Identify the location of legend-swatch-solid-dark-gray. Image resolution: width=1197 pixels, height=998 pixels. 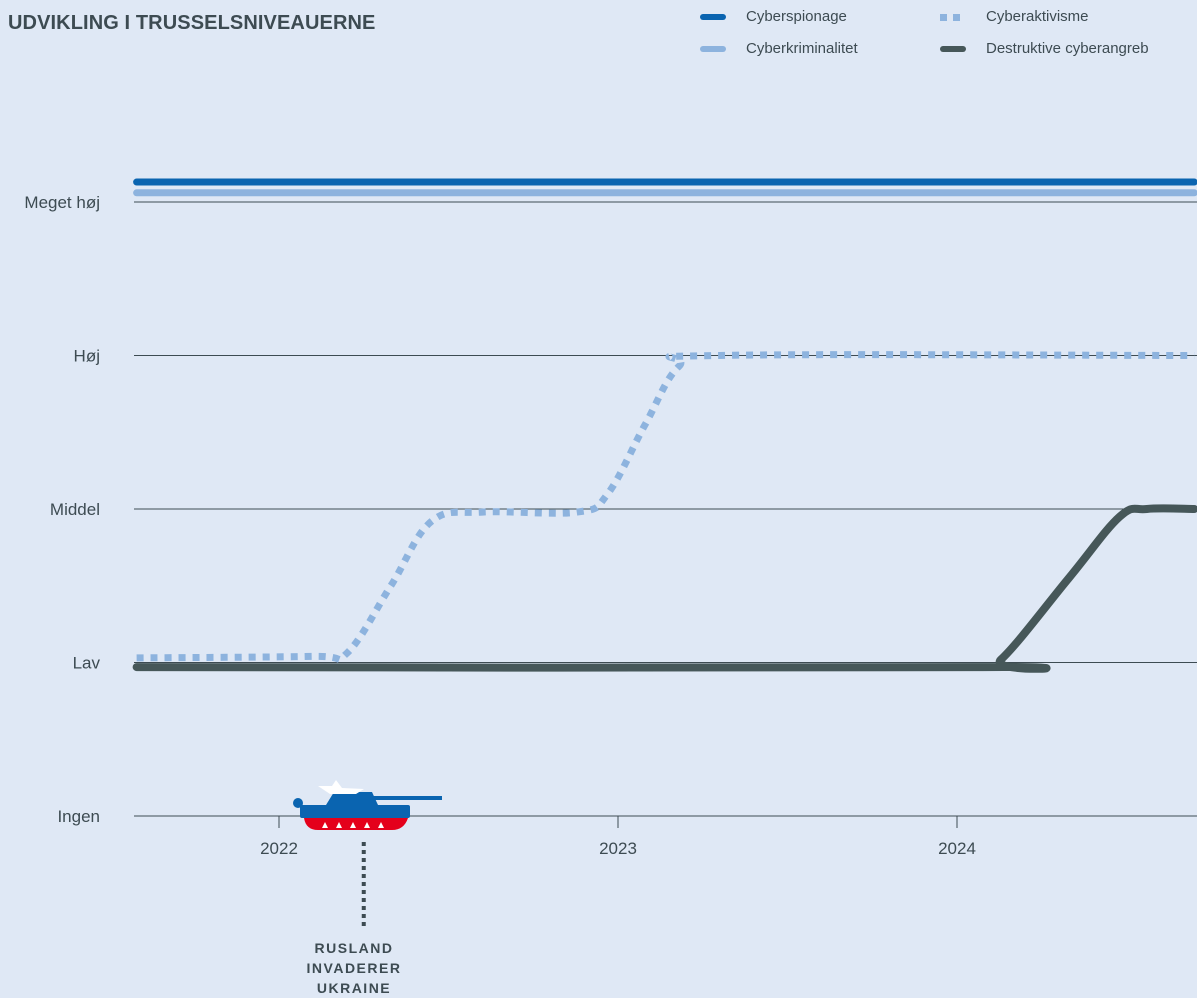
(953, 48).